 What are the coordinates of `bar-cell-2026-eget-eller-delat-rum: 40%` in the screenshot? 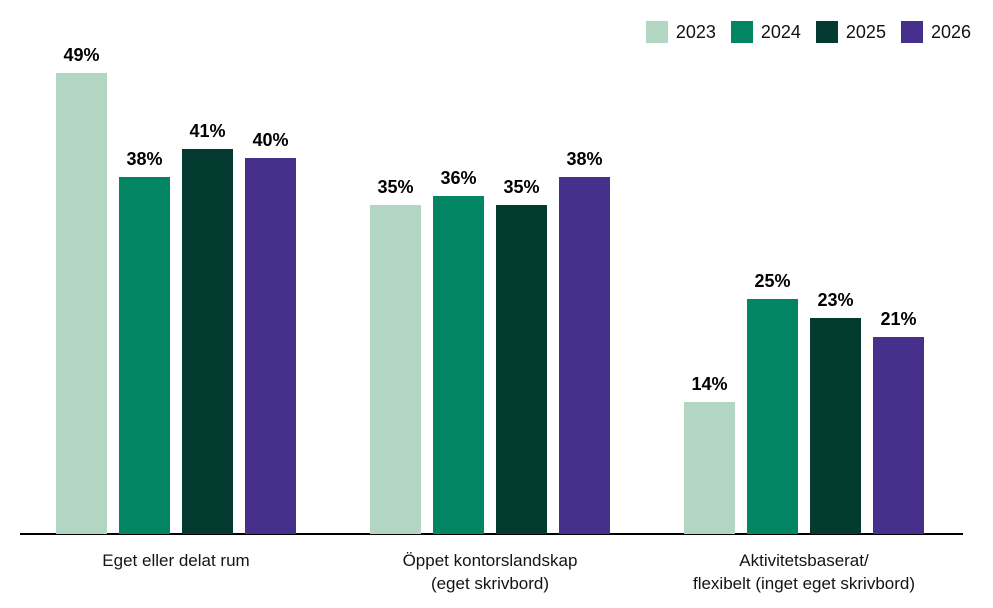 It's located at (270, 332).